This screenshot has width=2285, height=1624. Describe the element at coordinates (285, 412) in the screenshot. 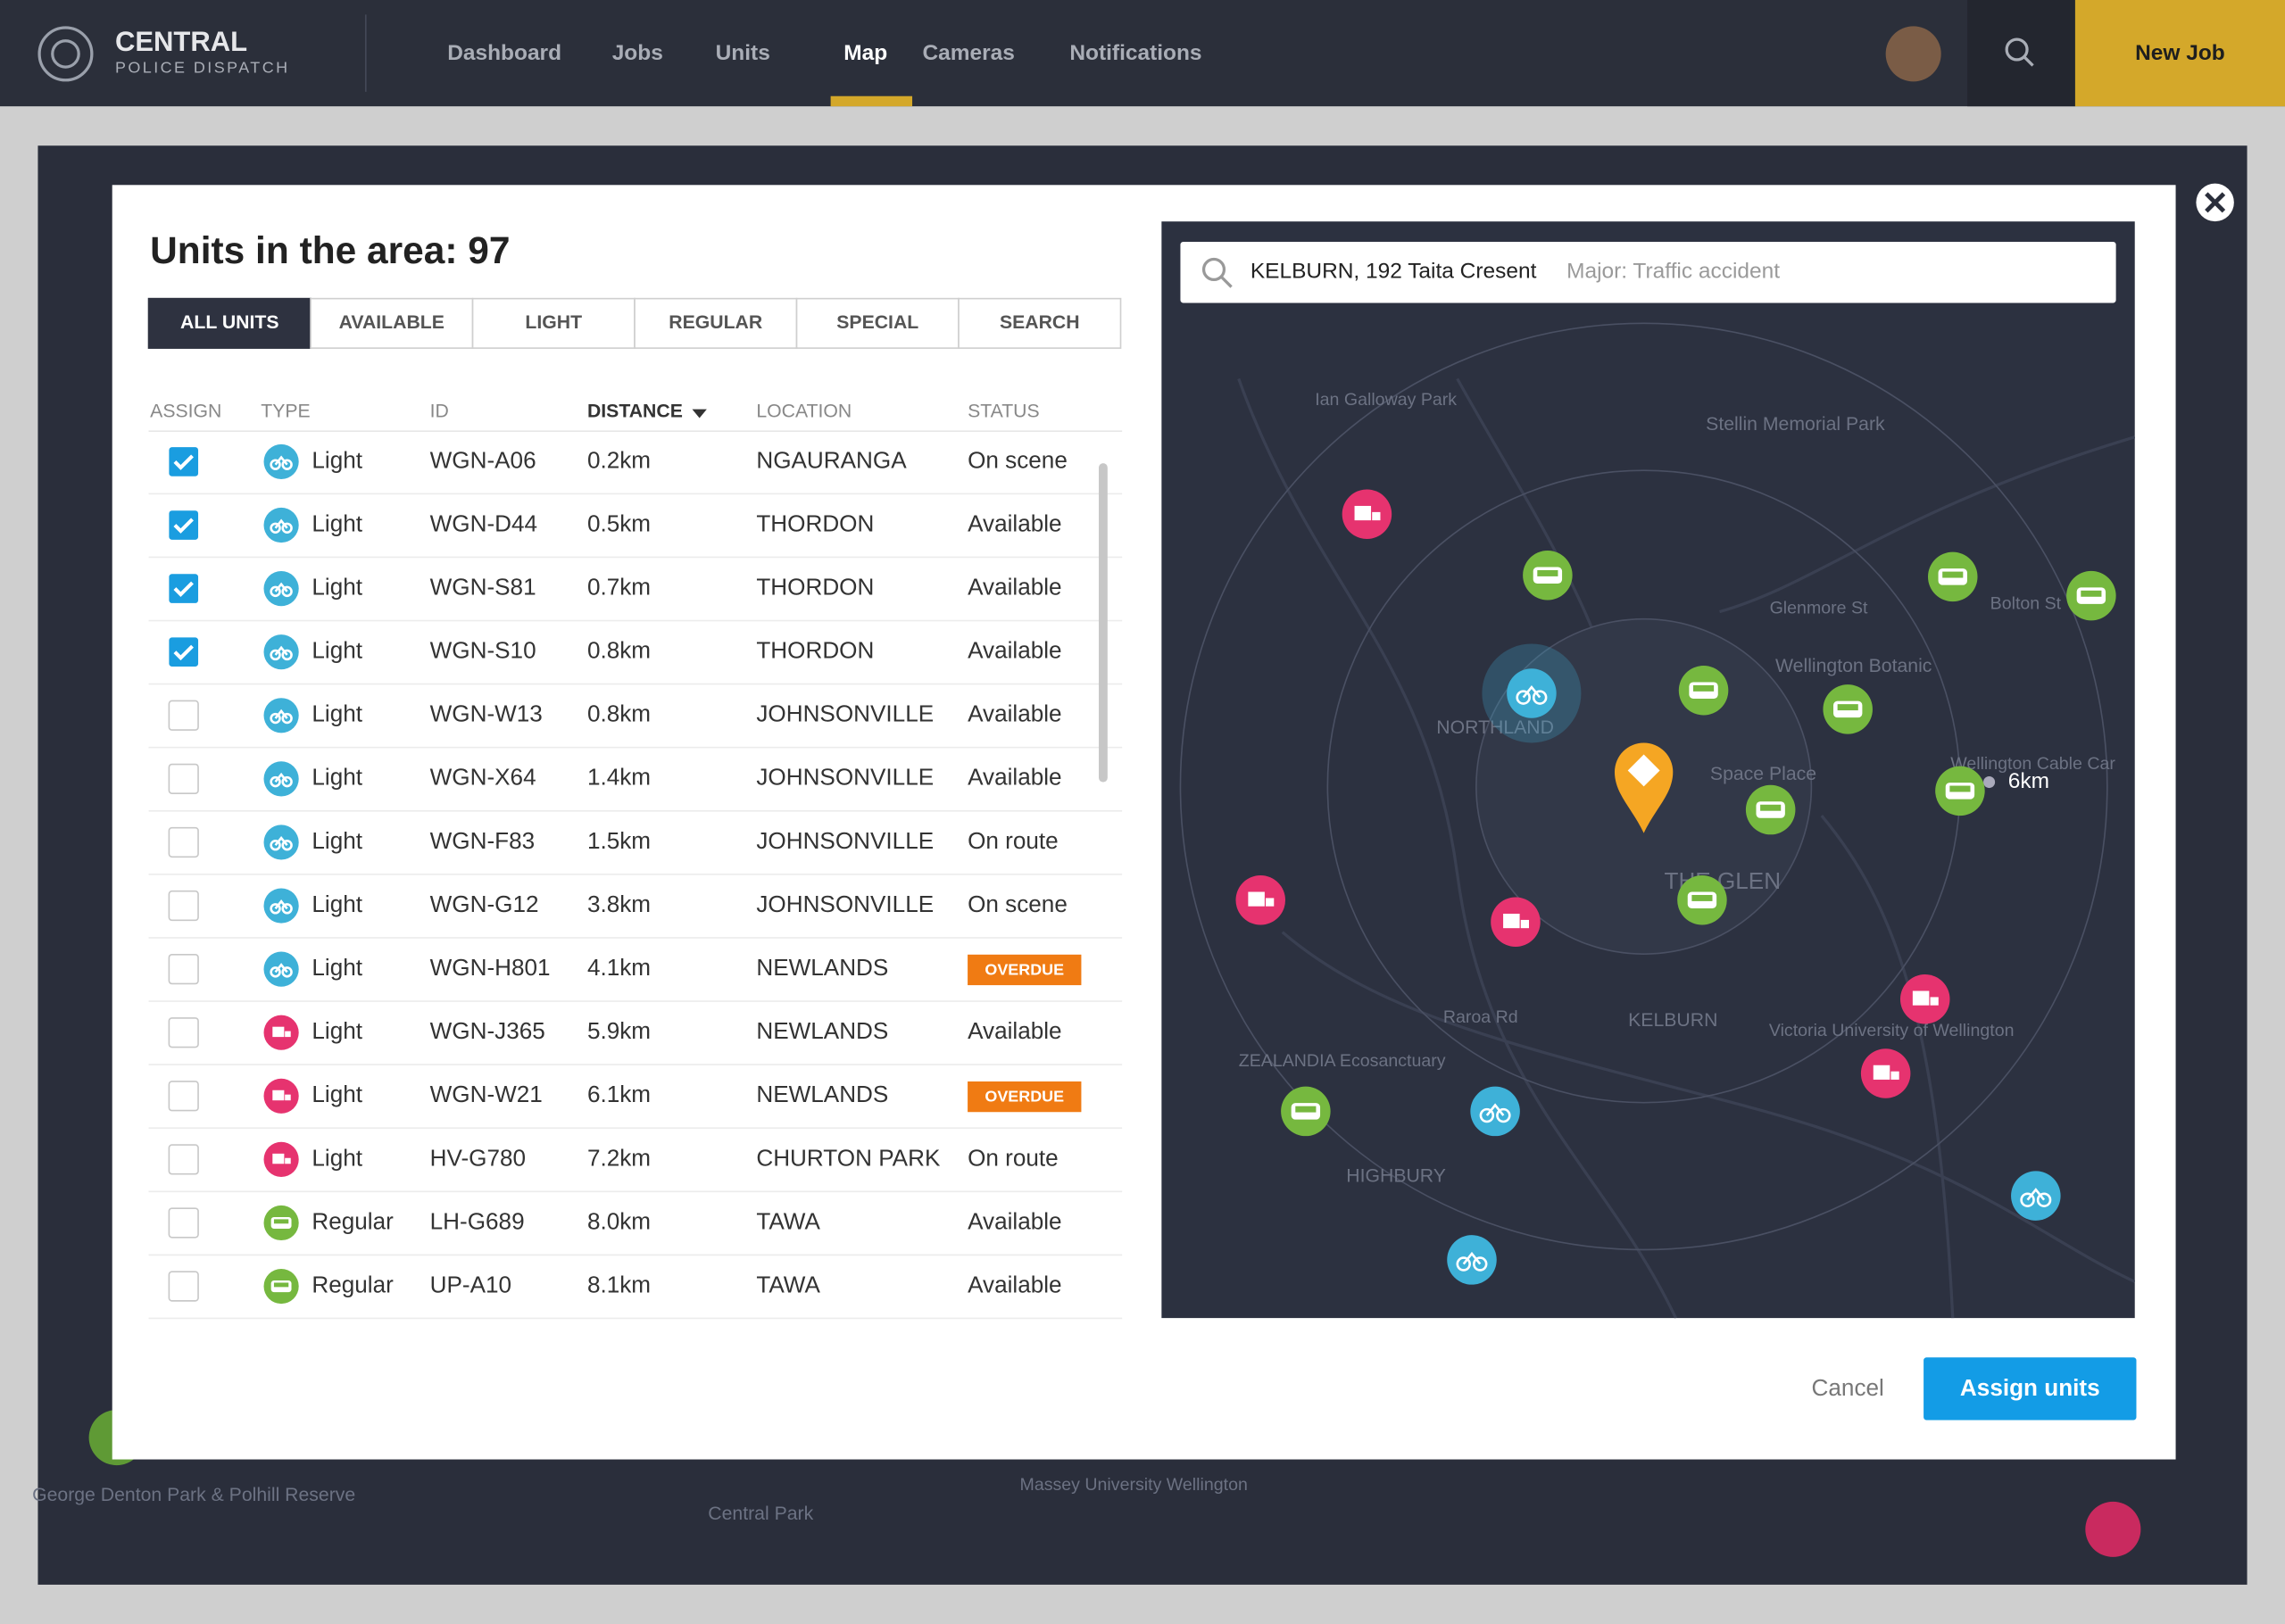

I see `column-header: TYPE` at that location.